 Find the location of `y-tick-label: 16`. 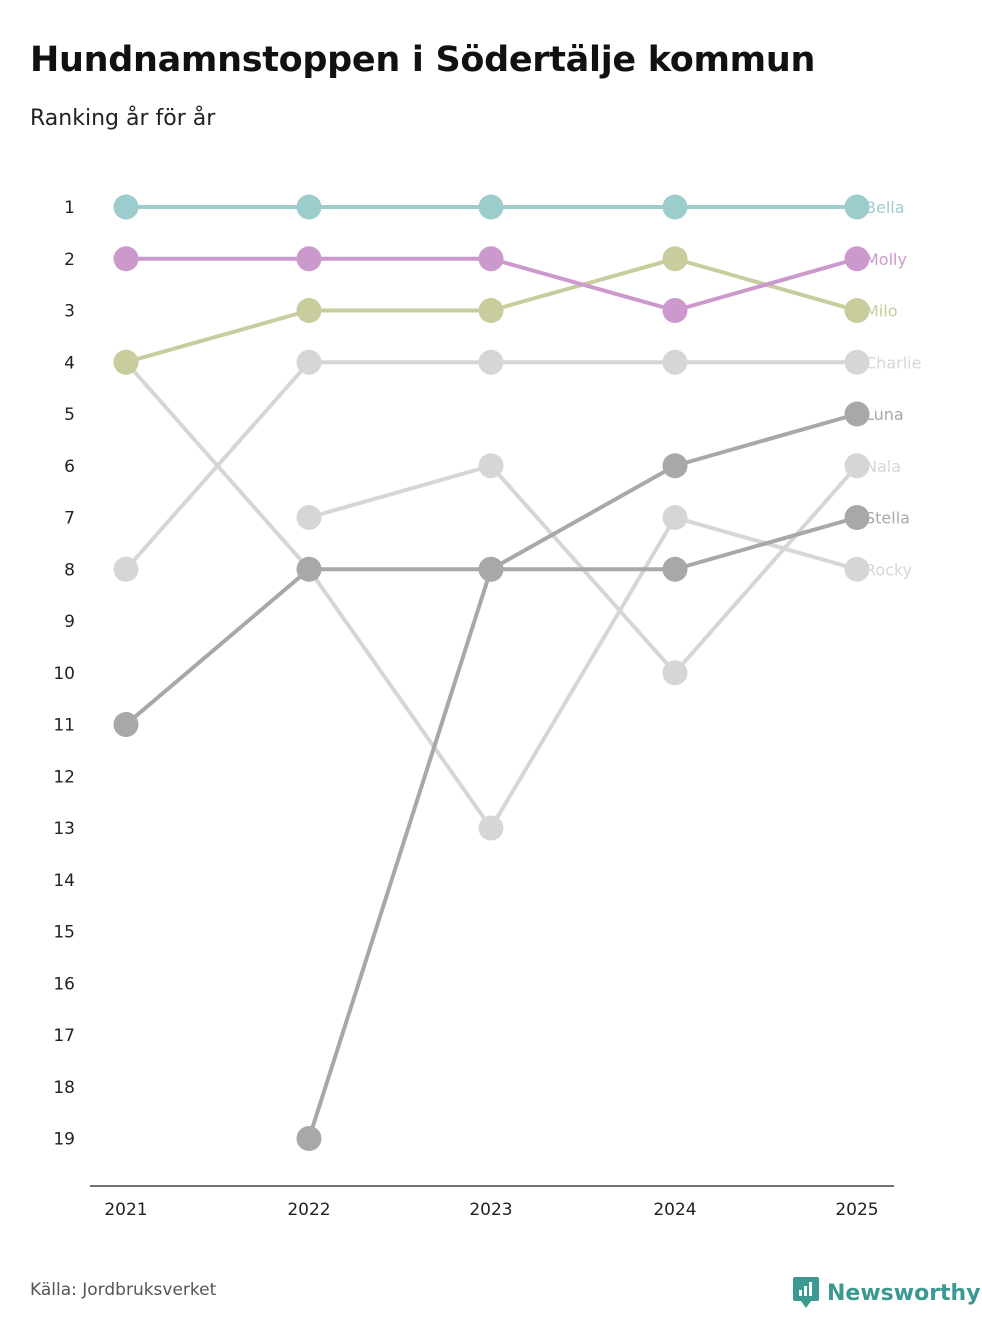

y-tick-label: 16 is located at coordinates (64, 984).